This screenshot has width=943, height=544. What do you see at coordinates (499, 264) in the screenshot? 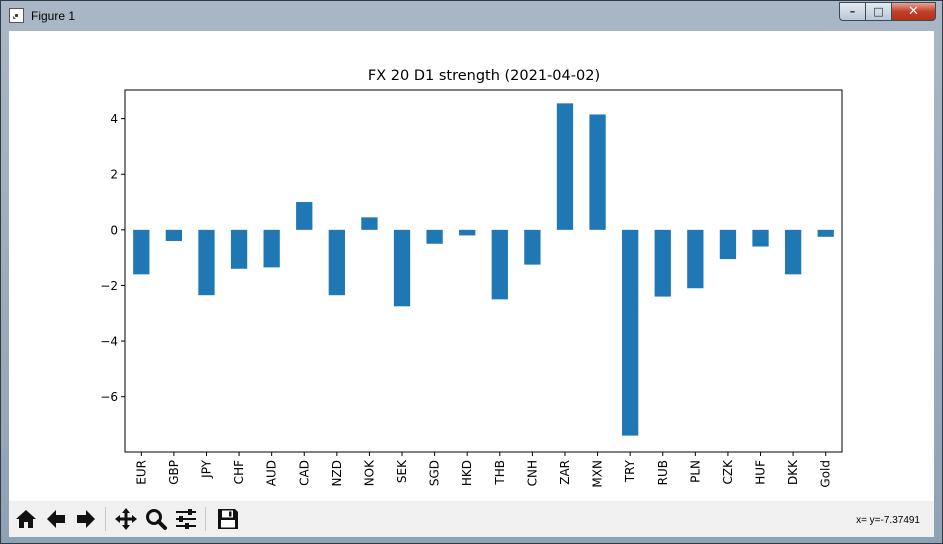
I see `bar-thb` at bounding box center [499, 264].